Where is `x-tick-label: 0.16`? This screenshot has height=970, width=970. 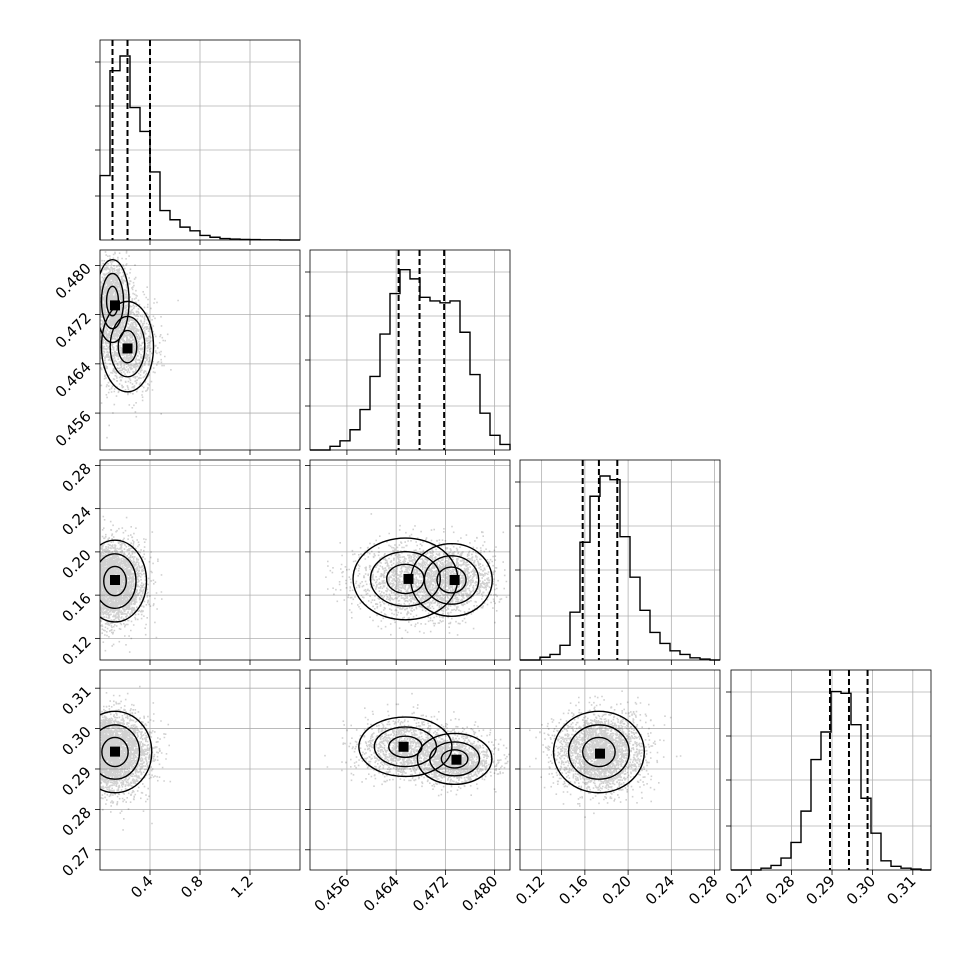
x-tick-label: 0.16 is located at coordinates (573, 890).